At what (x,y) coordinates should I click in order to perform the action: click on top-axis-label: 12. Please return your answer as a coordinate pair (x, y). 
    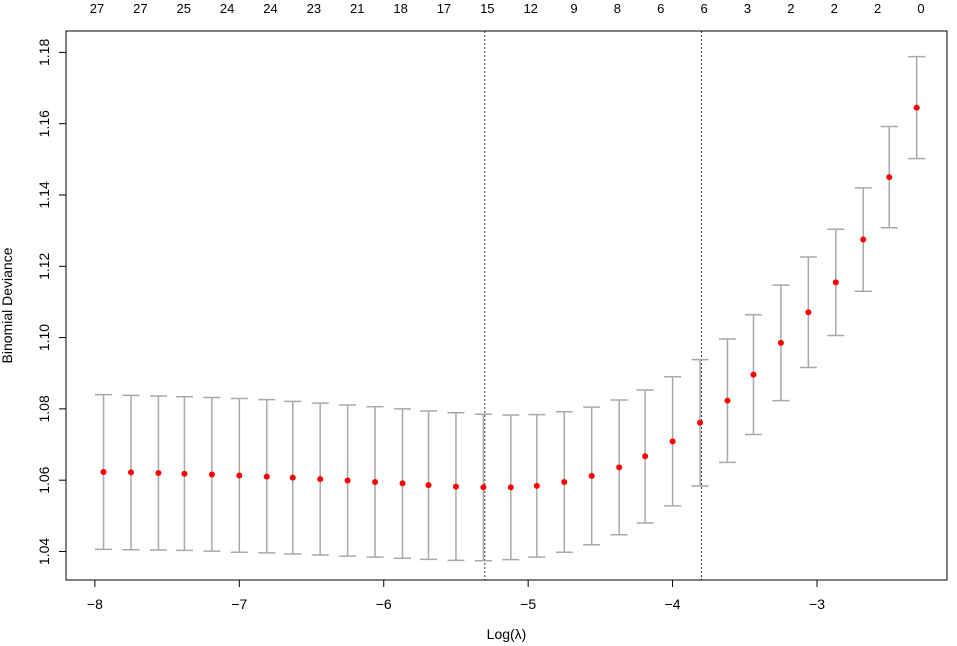
    Looking at the image, I should click on (530, 8).